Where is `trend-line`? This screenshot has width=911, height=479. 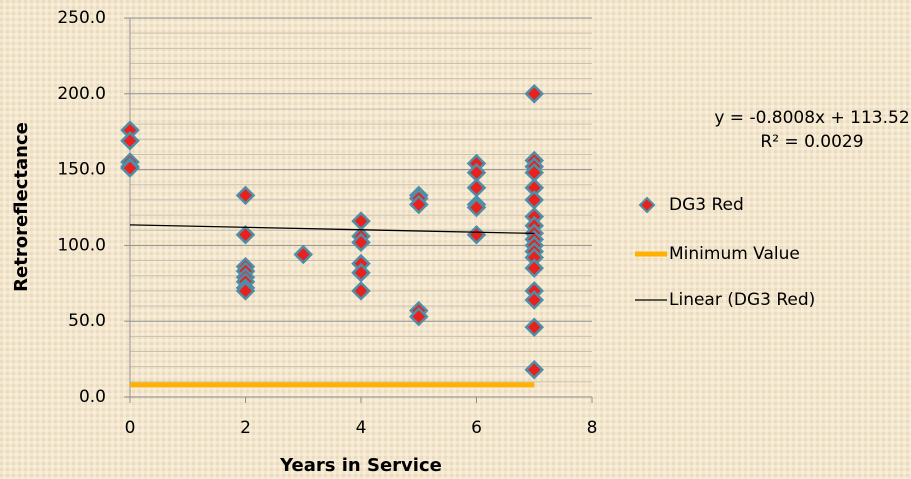 trend-line is located at coordinates (332, 229).